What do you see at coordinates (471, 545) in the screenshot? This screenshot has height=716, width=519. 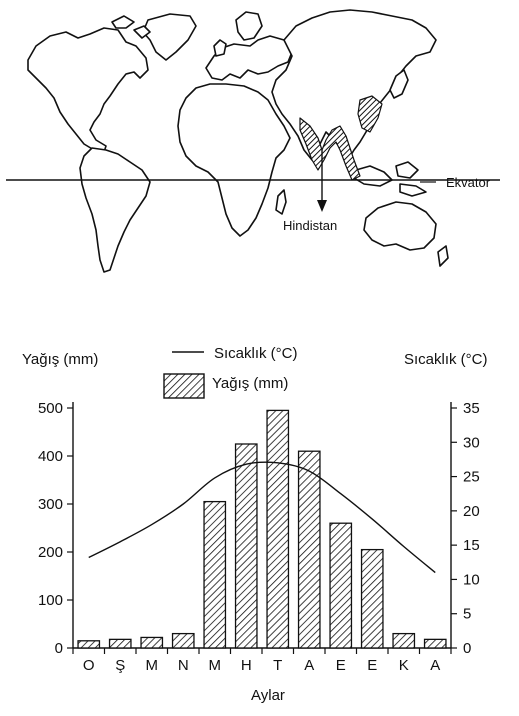 I see `right-tick-label: 15` at bounding box center [471, 545].